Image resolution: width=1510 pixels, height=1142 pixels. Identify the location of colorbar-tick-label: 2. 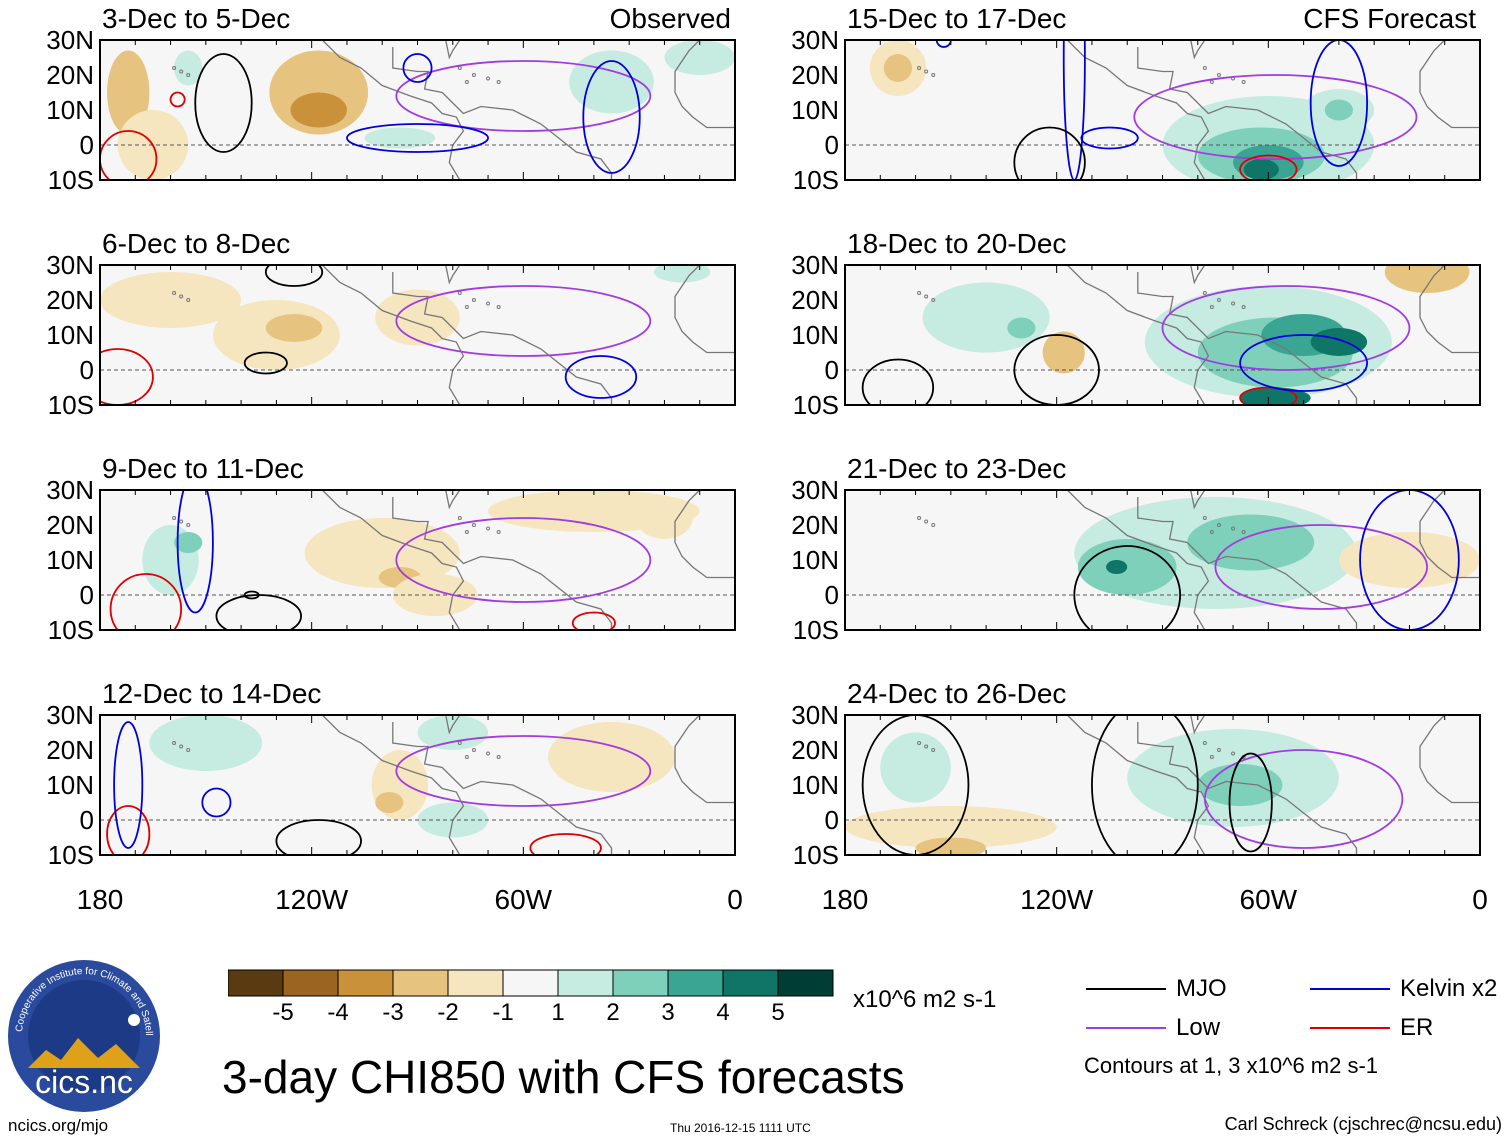
(613, 1012).